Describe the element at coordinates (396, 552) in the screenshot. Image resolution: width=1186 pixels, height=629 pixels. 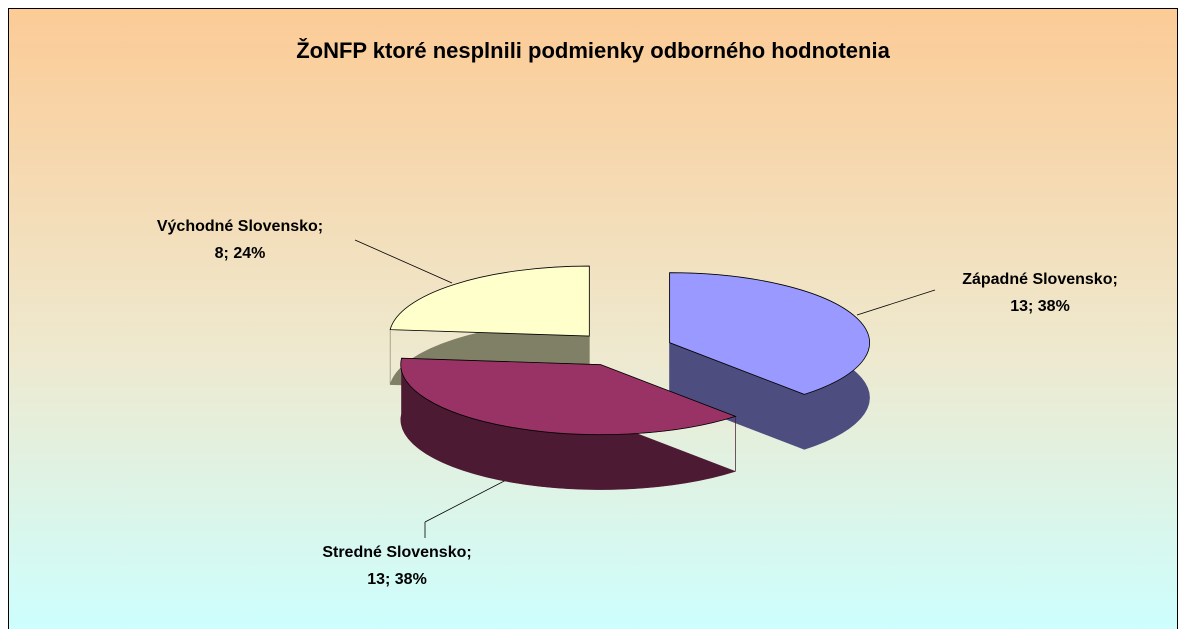
I see `data-label-name: Stredné Slovensko;` at that location.